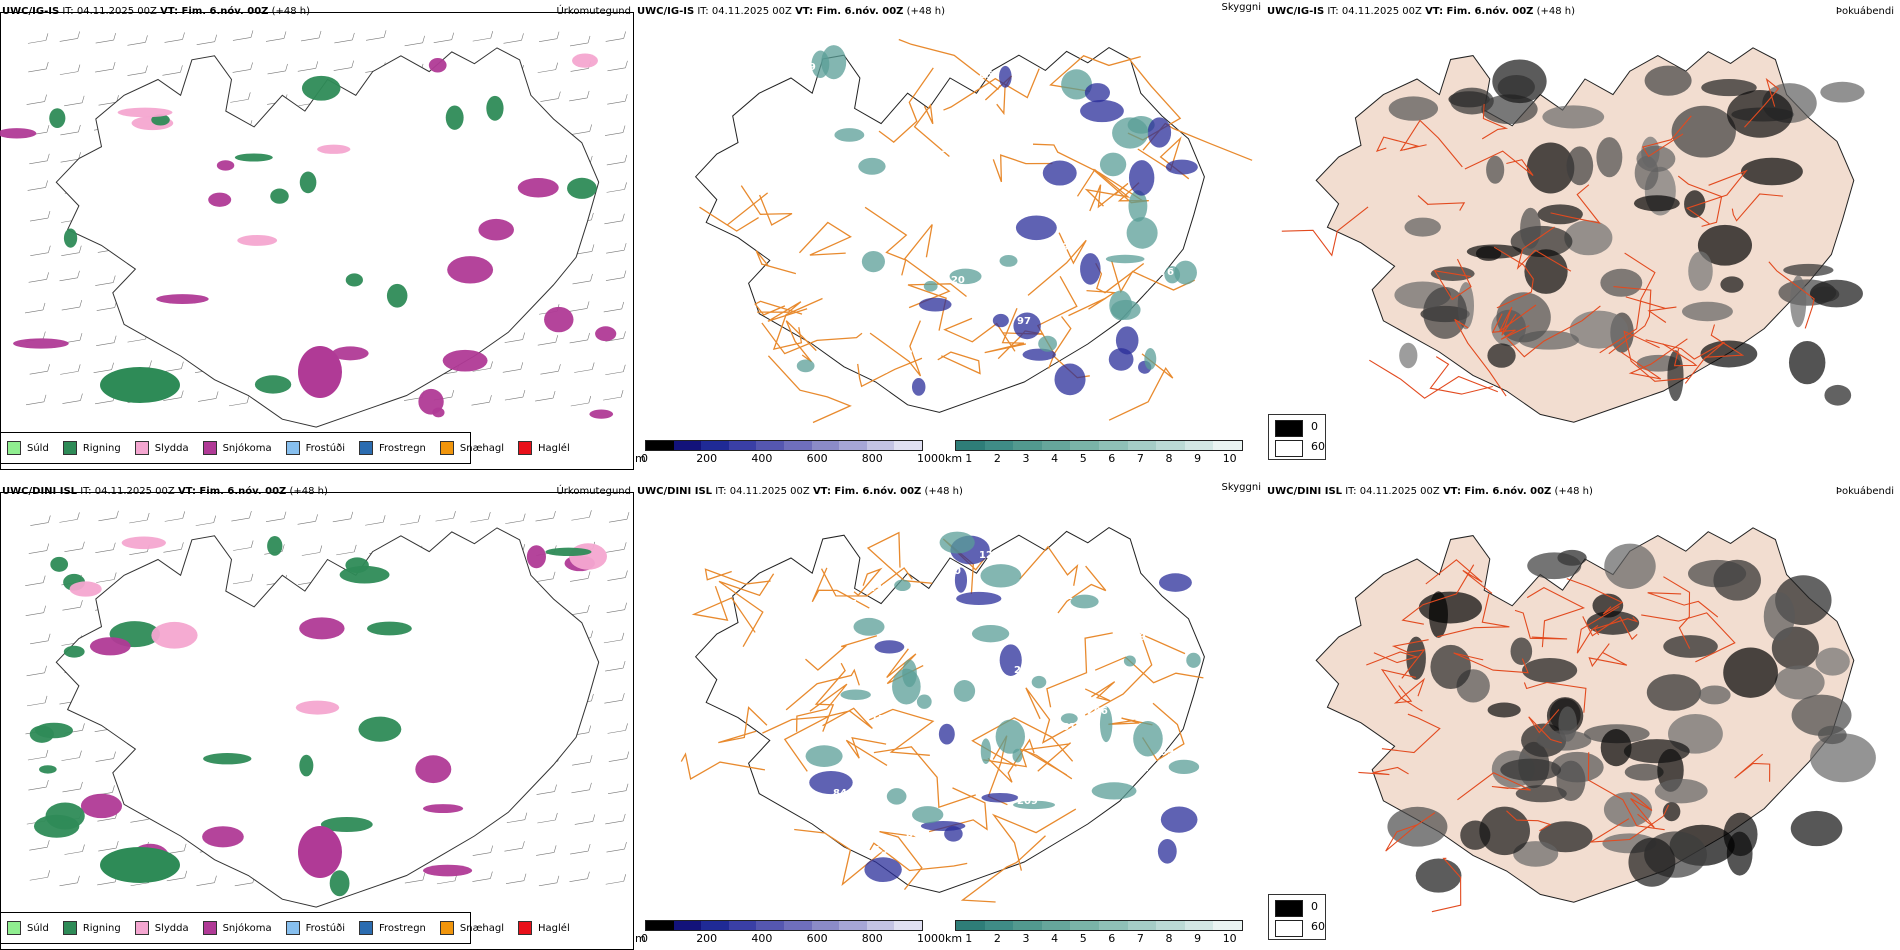 The image size is (1900, 950). I want to click on product-type-label: Þokuábendi, so click(1864, 11).